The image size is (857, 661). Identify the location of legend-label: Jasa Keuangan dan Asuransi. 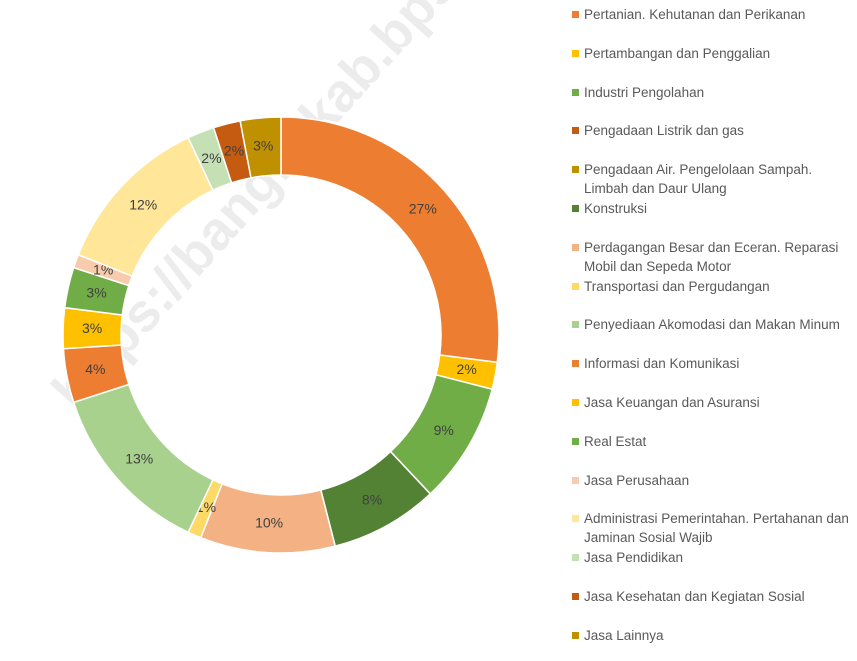
(672, 402).